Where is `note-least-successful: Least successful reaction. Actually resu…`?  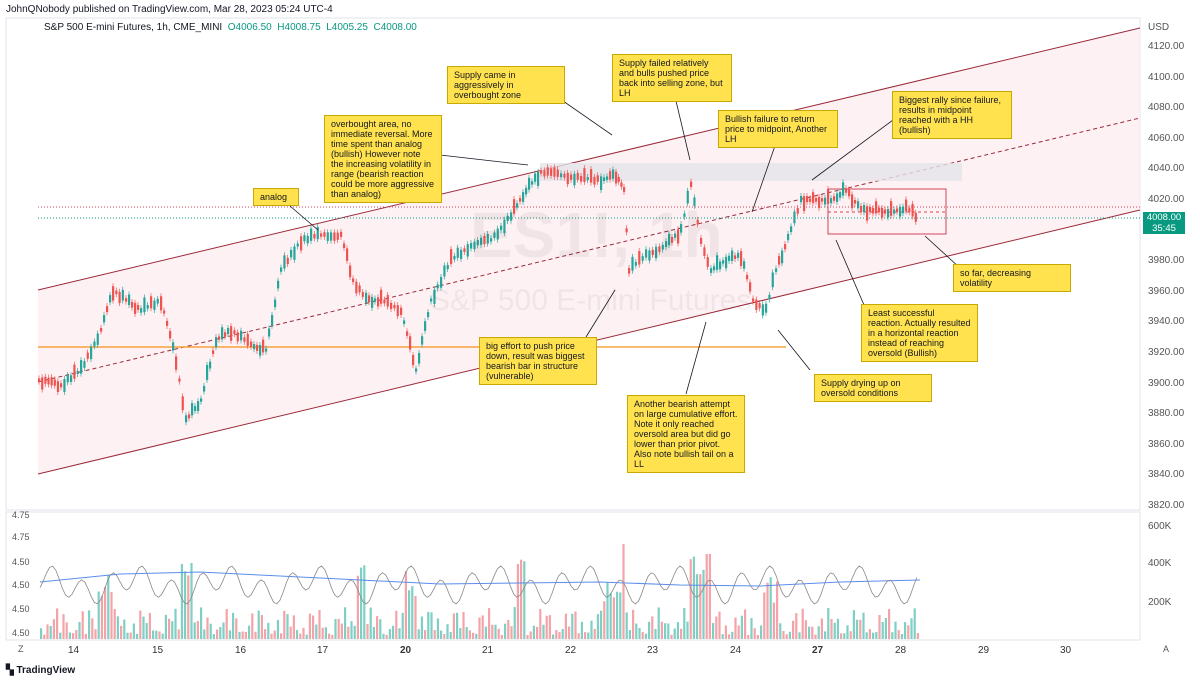 note-least-successful: Least successful reaction. Actually resu… is located at coordinates (919, 333).